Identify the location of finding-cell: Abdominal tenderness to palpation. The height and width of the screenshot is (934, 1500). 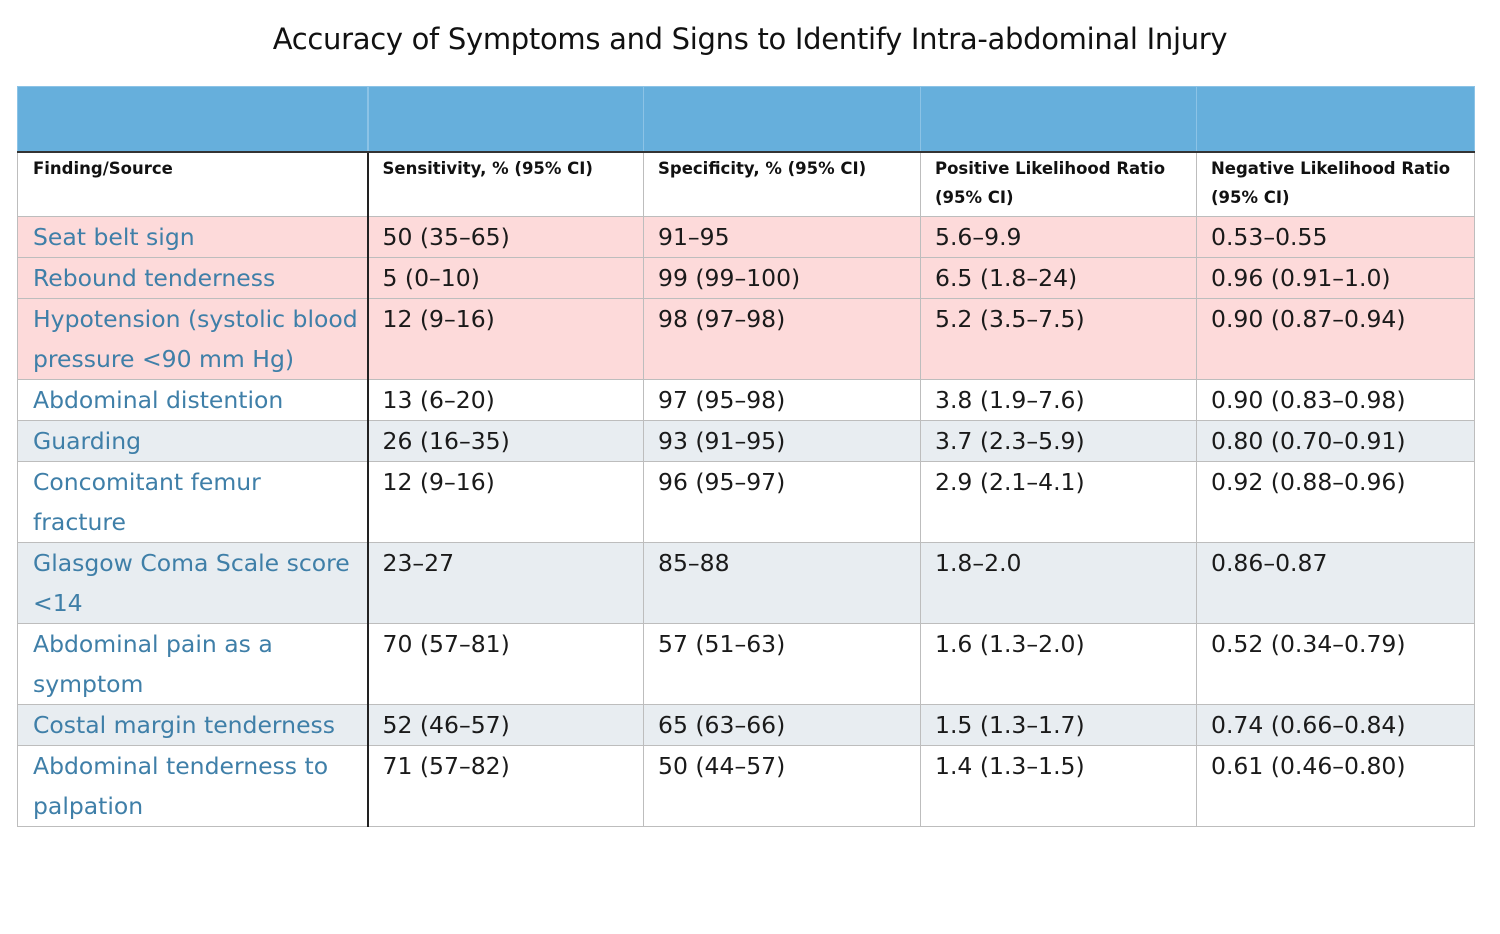
(193, 786).